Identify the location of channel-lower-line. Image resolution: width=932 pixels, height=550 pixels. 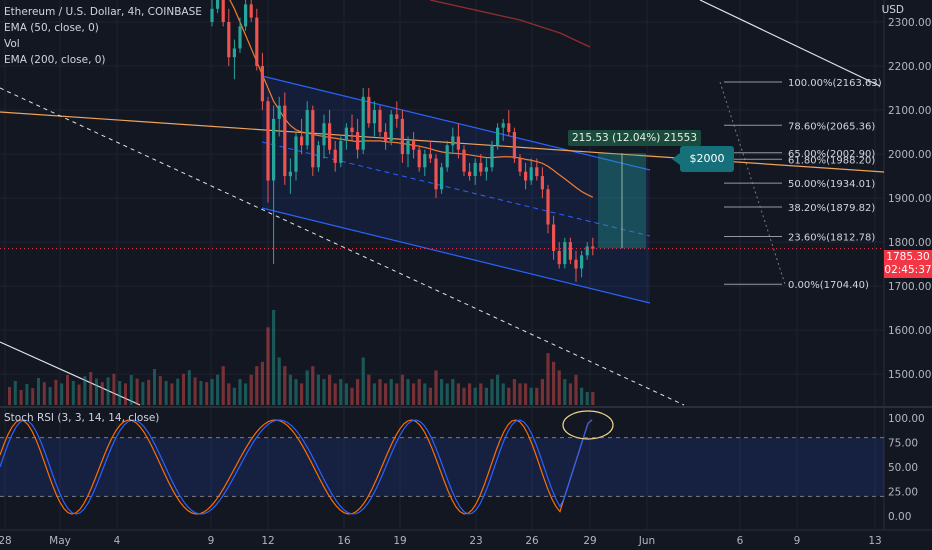
(456, 255).